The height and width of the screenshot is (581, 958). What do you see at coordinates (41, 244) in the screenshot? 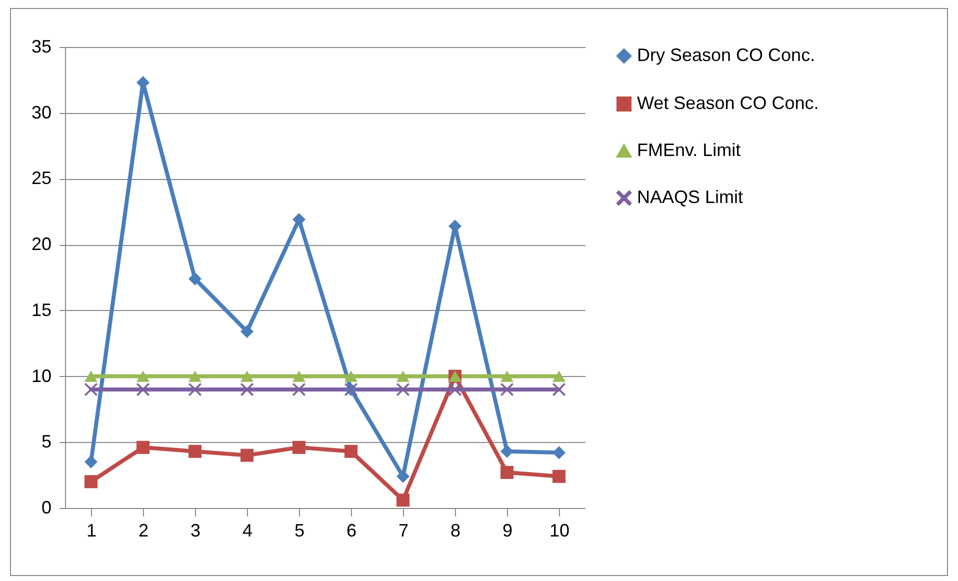
I see `y-tick-label: 20` at bounding box center [41, 244].